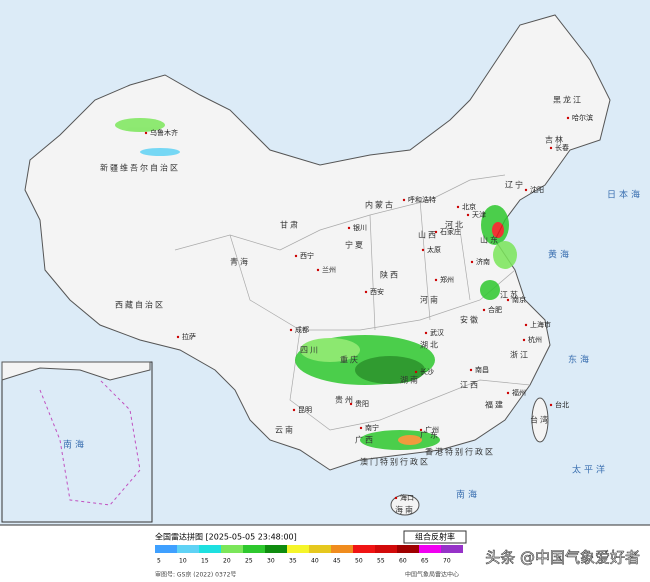  Describe the element at coordinates (76, 371) in the screenshot. I see `inset-coast` at that location.